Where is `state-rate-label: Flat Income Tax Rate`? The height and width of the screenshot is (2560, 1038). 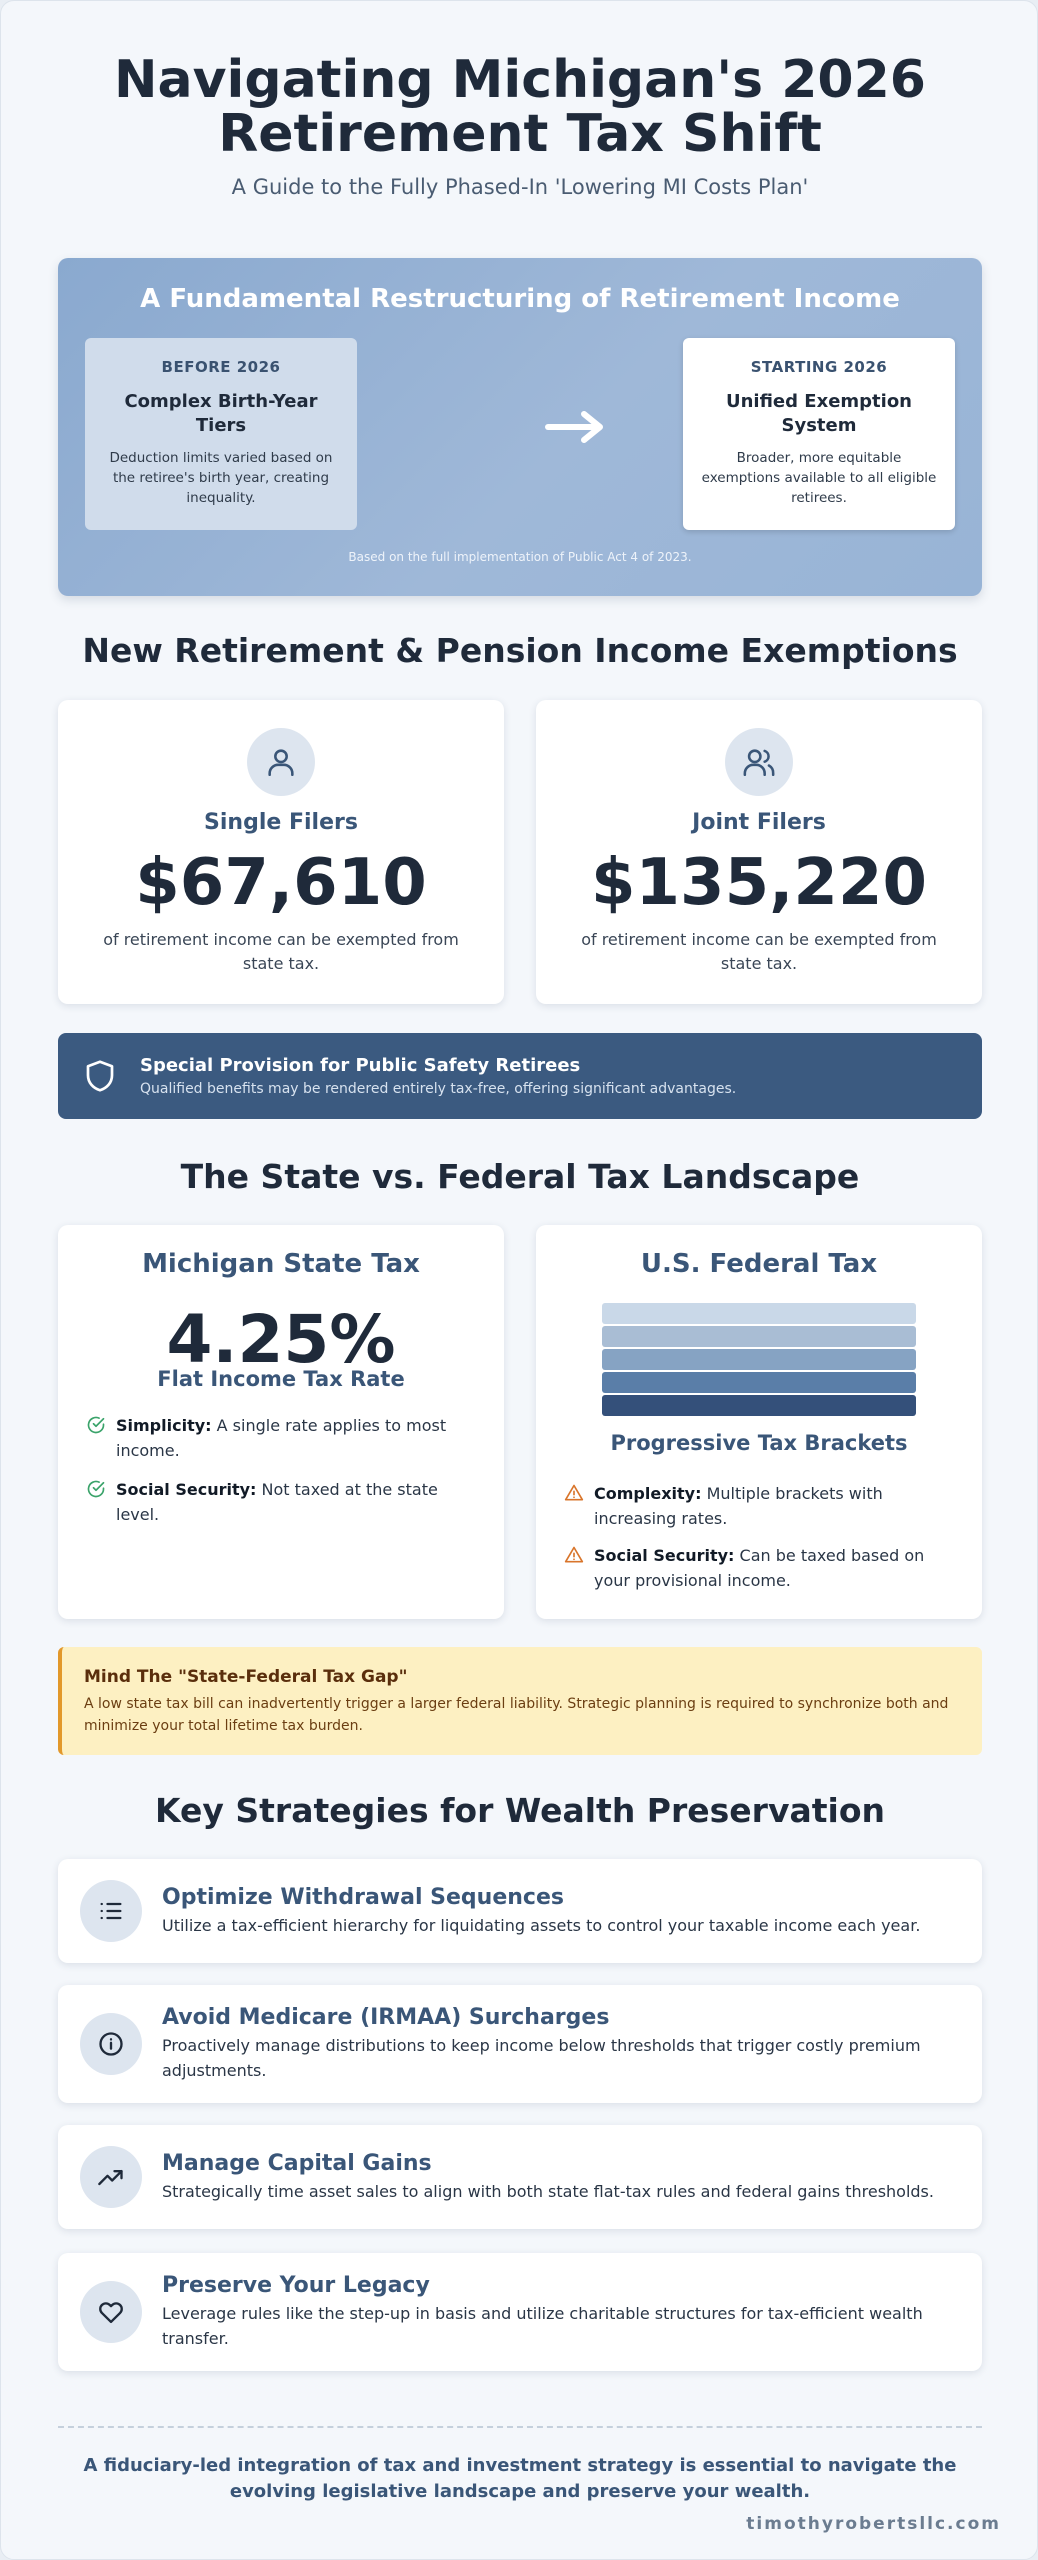 state-rate-label: Flat Income Tax Rate is located at coordinates (281, 1379).